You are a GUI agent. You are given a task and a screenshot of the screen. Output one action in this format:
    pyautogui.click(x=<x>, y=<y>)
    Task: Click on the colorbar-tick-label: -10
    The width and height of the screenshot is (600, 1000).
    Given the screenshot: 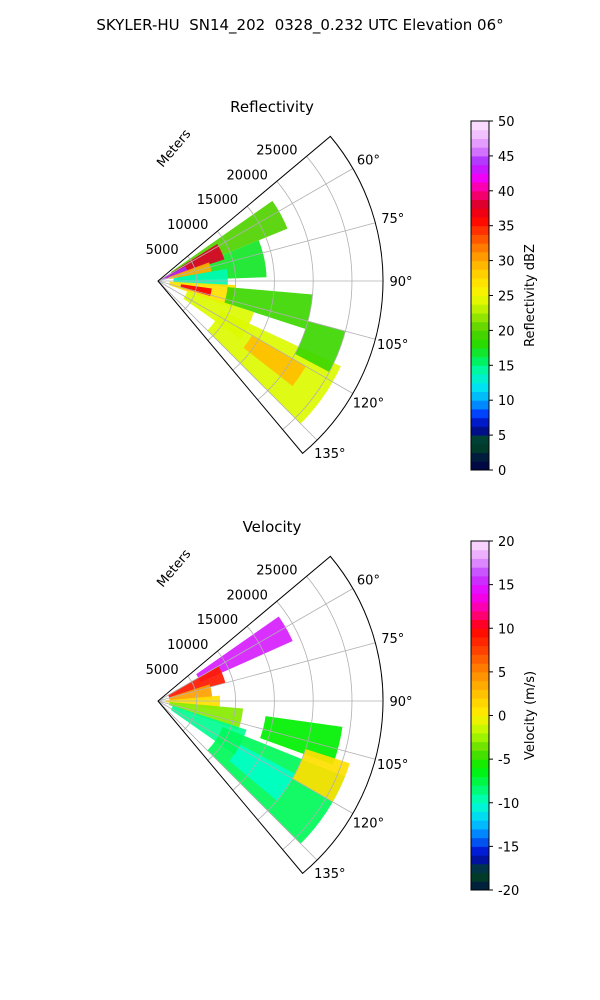 What is the action you would take?
    pyautogui.click(x=508, y=804)
    